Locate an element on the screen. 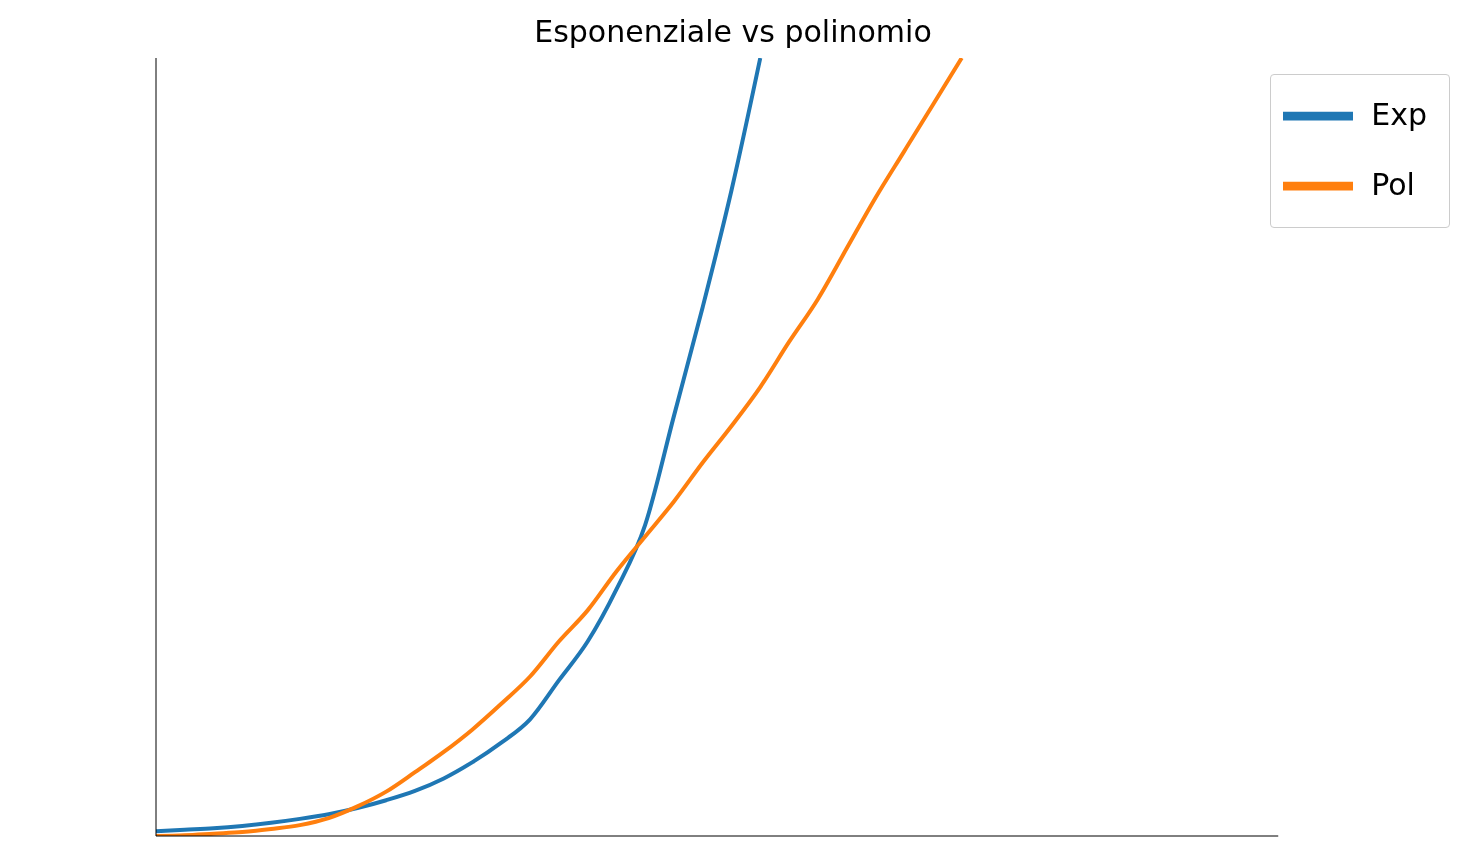  legend-label: Pol is located at coordinates (1393, 184).